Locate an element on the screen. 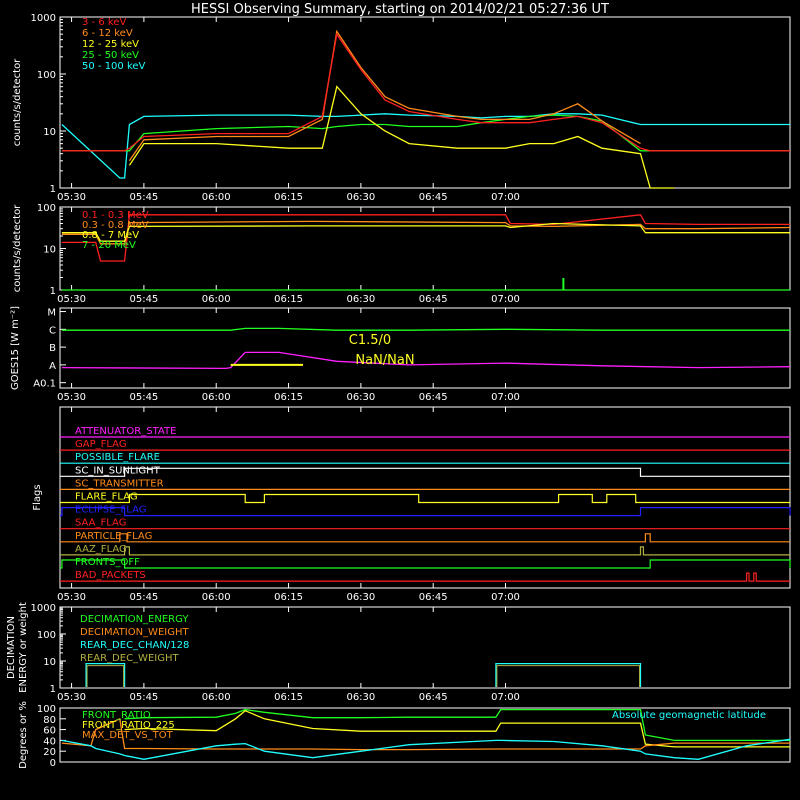 Image resolution: width=800 pixels, height=800 pixels. flag-label: ECLIPSE_FLAG is located at coordinates (110, 510).